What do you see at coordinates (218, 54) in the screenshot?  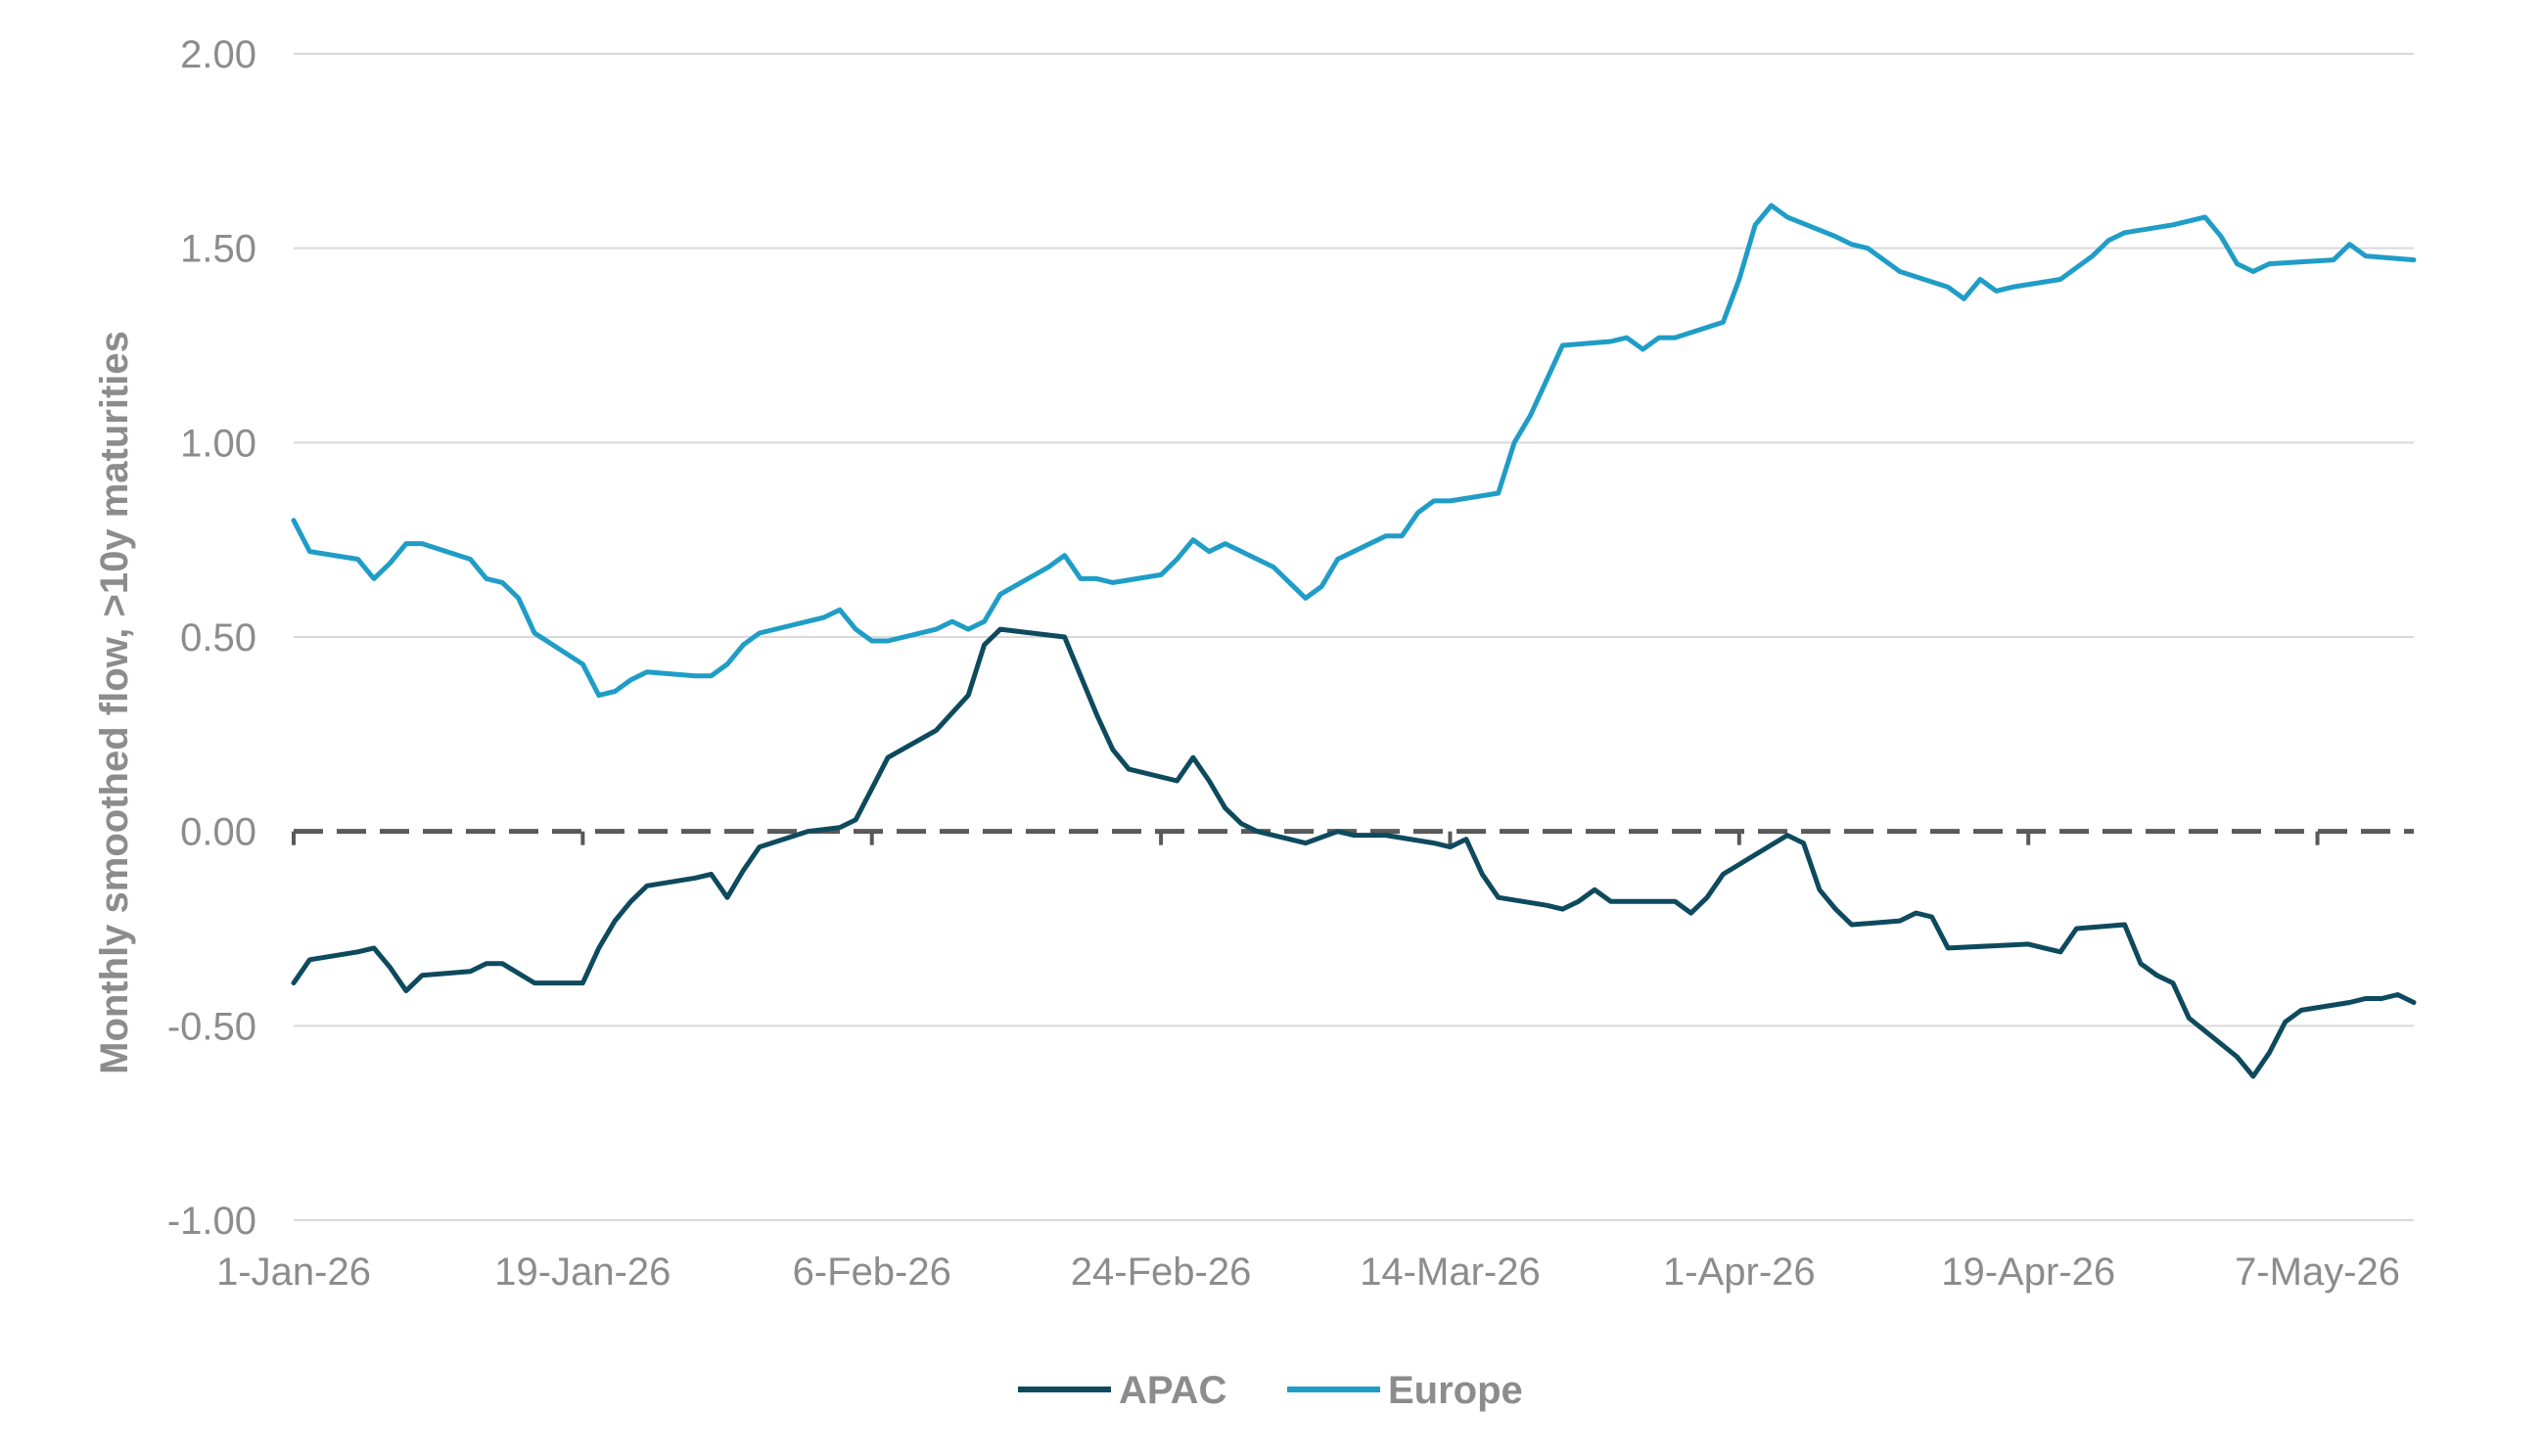 I see `y-tick-label: 2.00` at bounding box center [218, 54].